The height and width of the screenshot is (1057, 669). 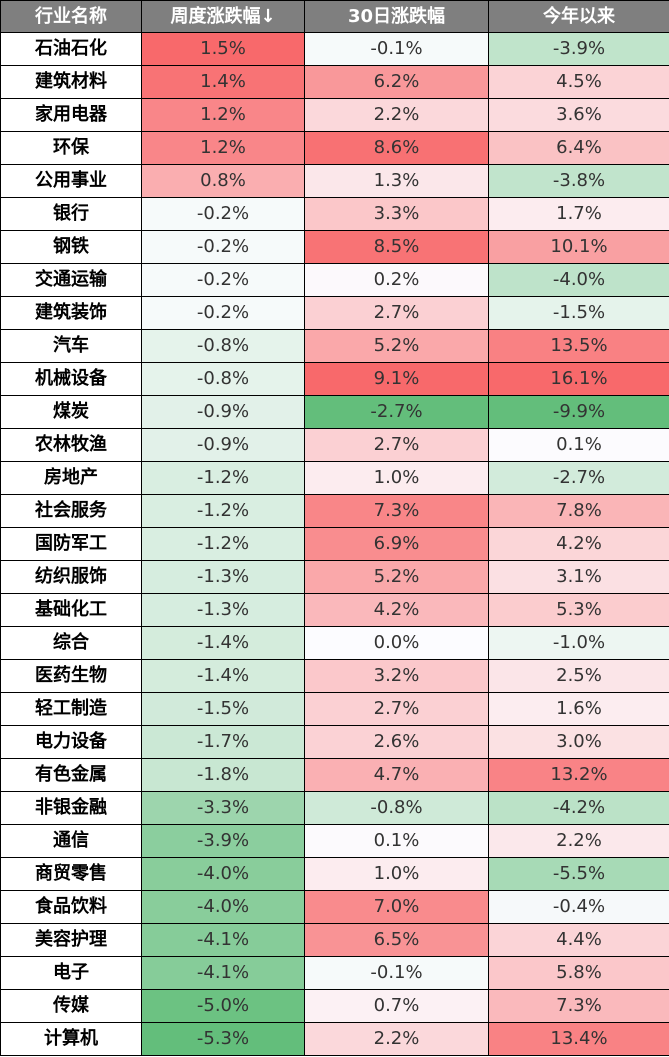 What do you see at coordinates (334, 82) in the screenshot?
I see `table-row: 建筑材料 1.4% 6.2% 4.5%` at bounding box center [334, 82].